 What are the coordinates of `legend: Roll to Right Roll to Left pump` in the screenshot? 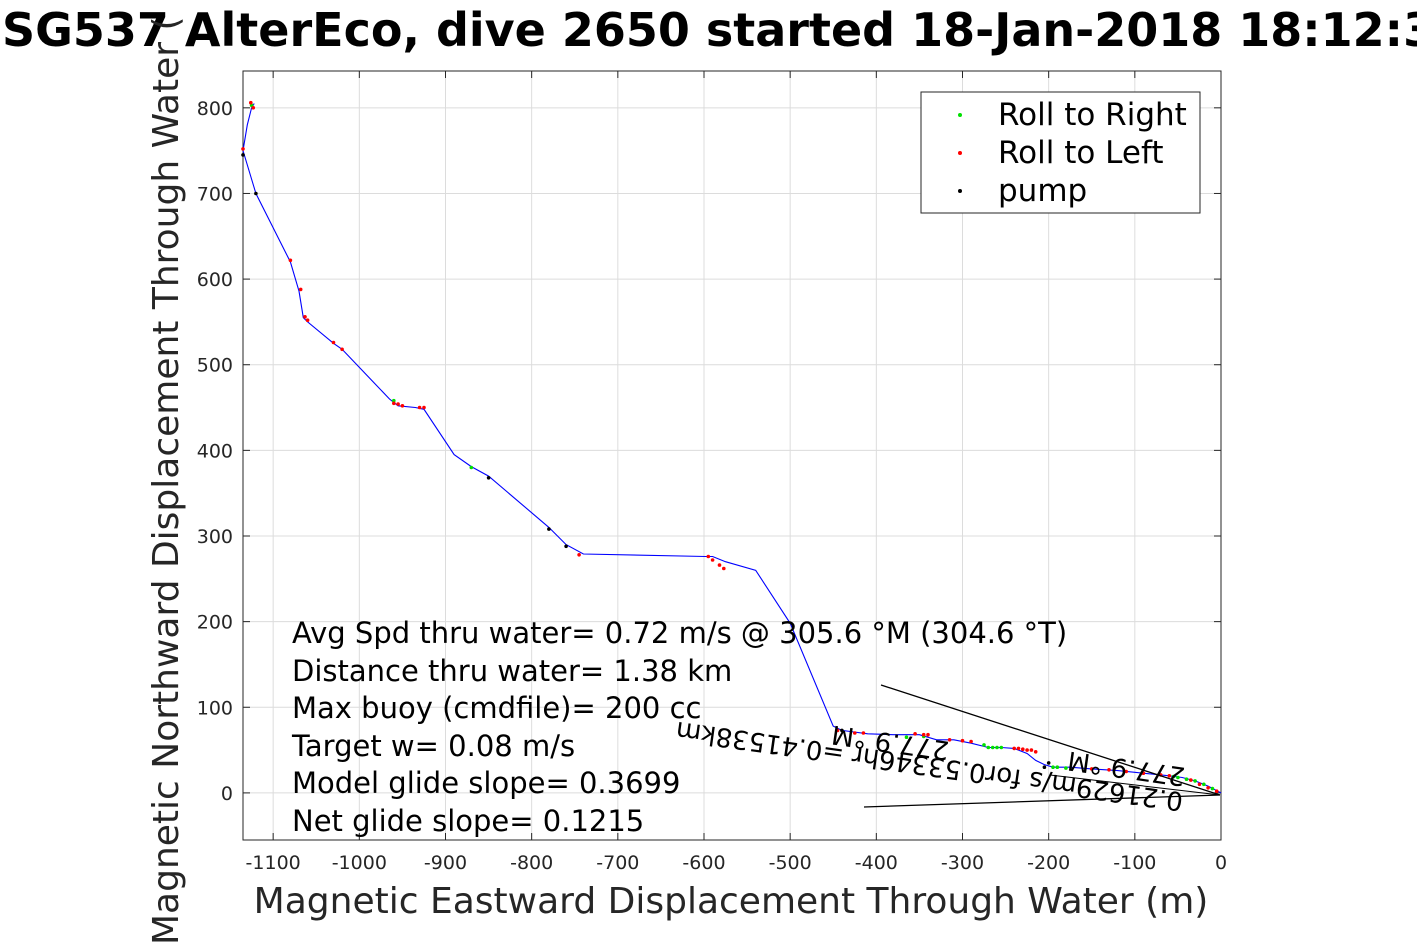 It's located at (1060, 152).